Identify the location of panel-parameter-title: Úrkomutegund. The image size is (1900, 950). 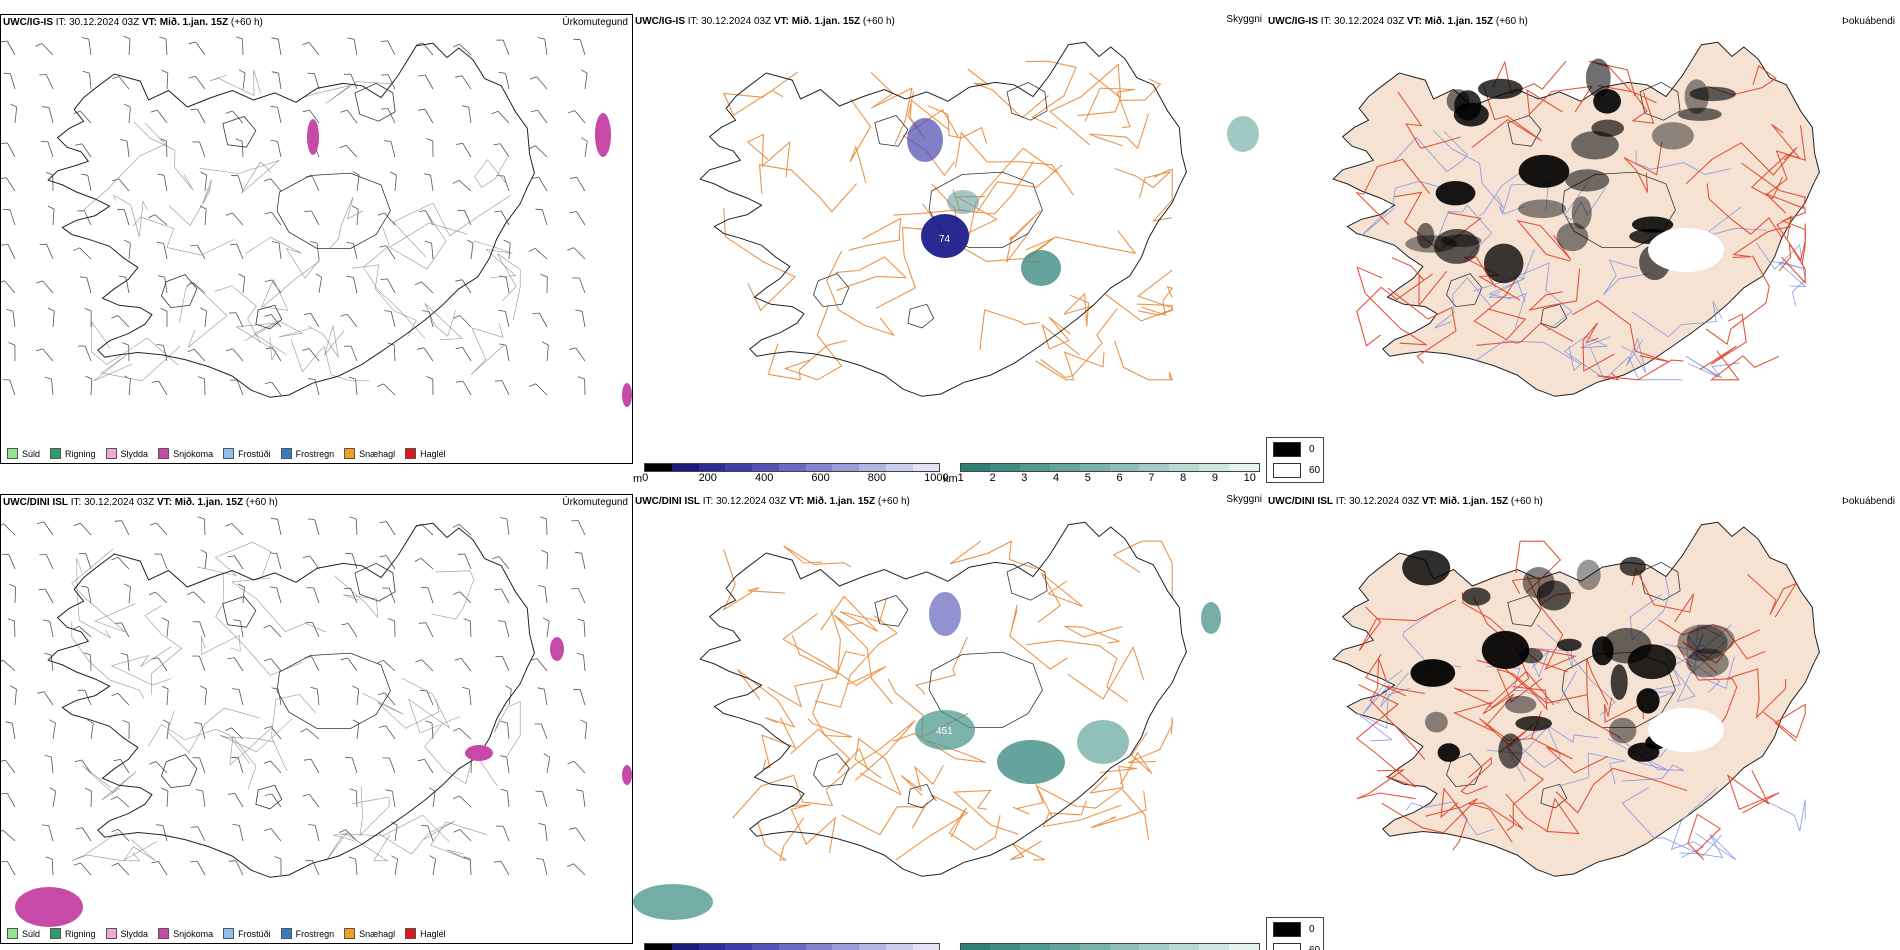
(595, 502).